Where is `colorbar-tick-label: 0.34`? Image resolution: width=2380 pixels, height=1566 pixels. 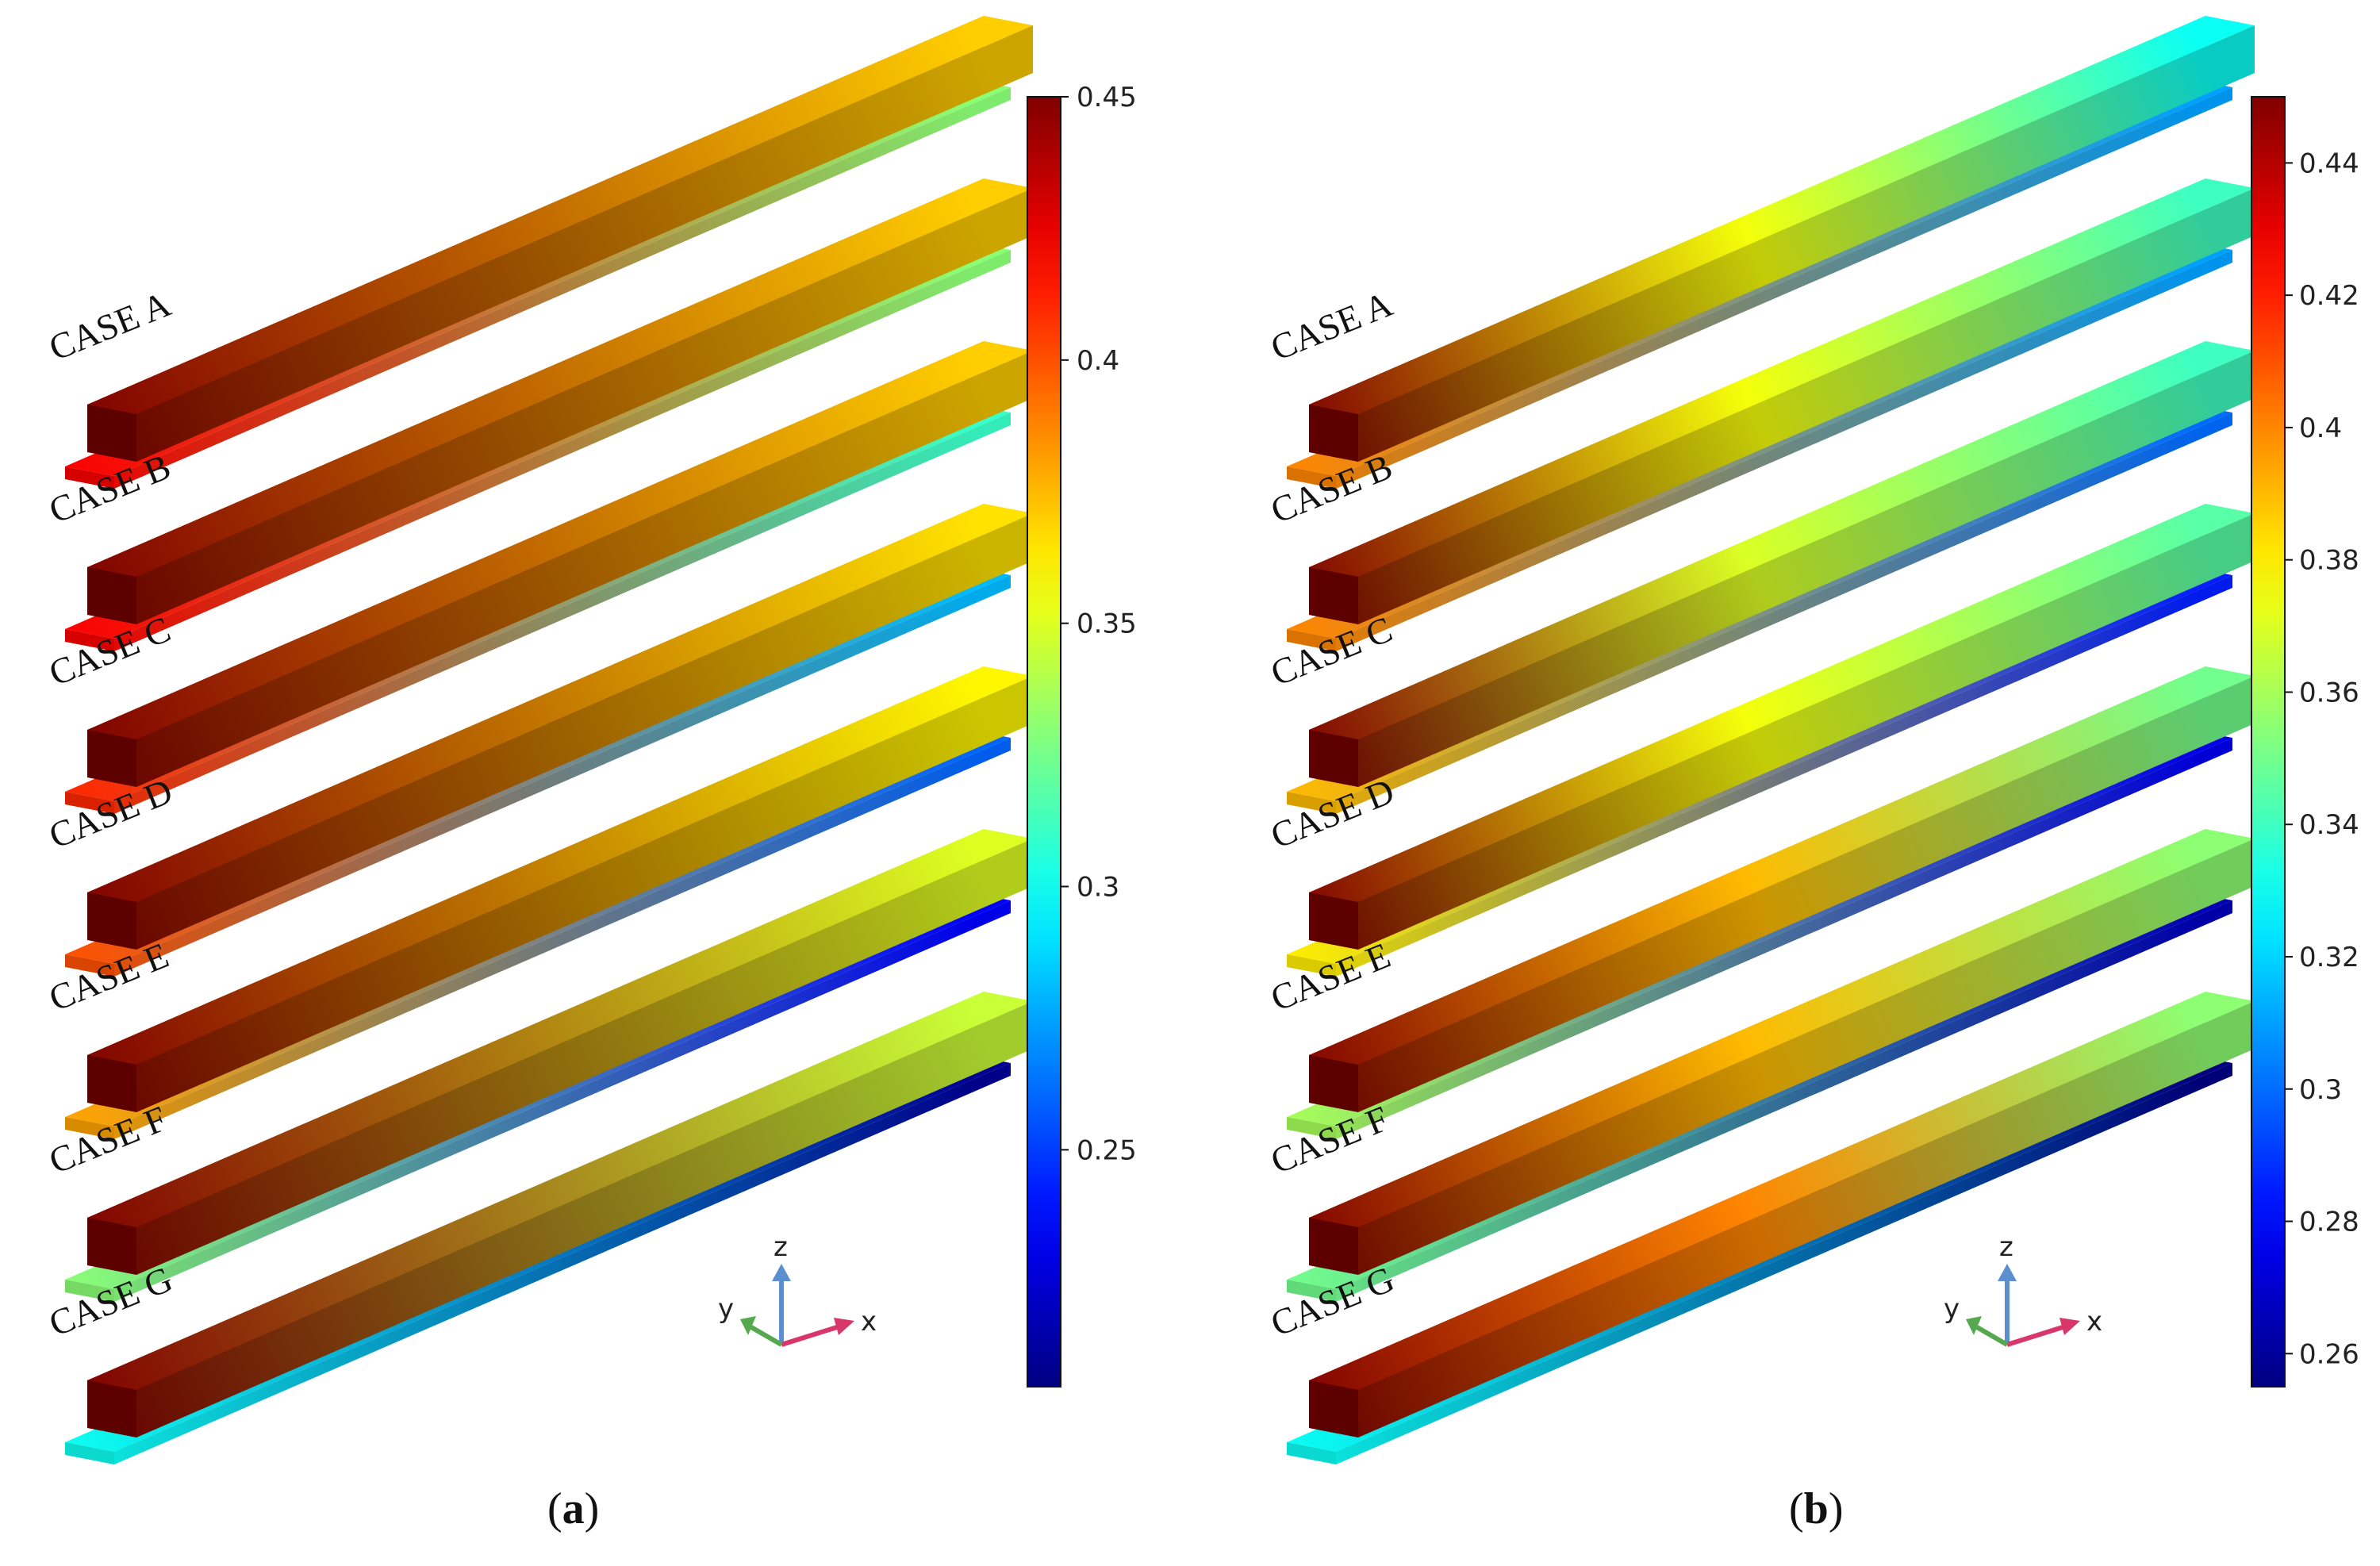 colorbar-tick-label: 0.34 is located at coordinates (2329, 825).